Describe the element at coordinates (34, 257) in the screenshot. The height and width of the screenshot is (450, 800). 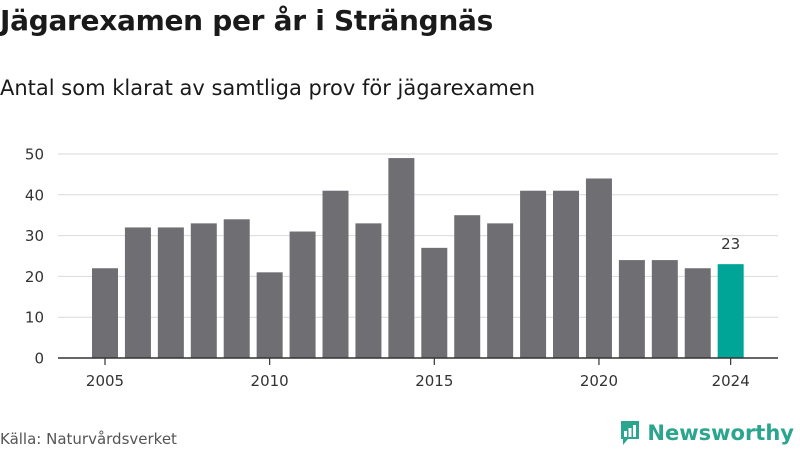
I see `y-axis-ticks: 0 10 20 30 40 50` at that location.